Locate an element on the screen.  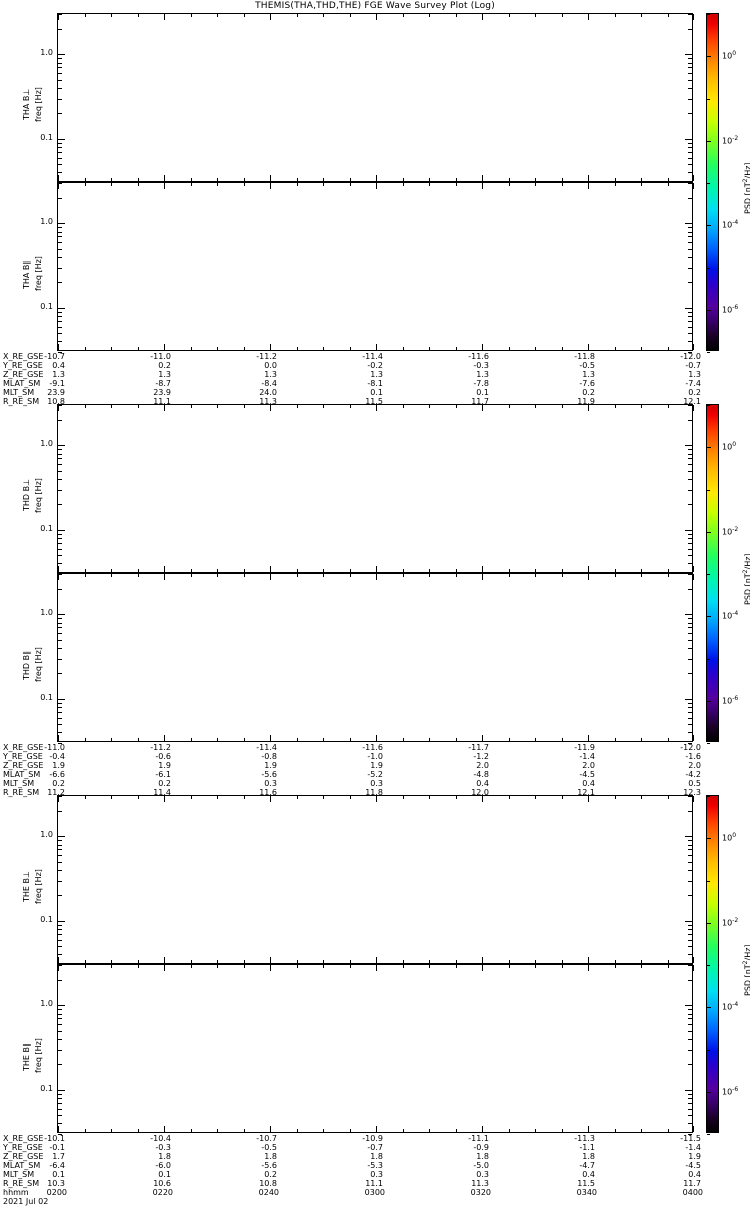
annotation-label-mlat_sm: MLAT_SM is located at coordinates (22, 1165).